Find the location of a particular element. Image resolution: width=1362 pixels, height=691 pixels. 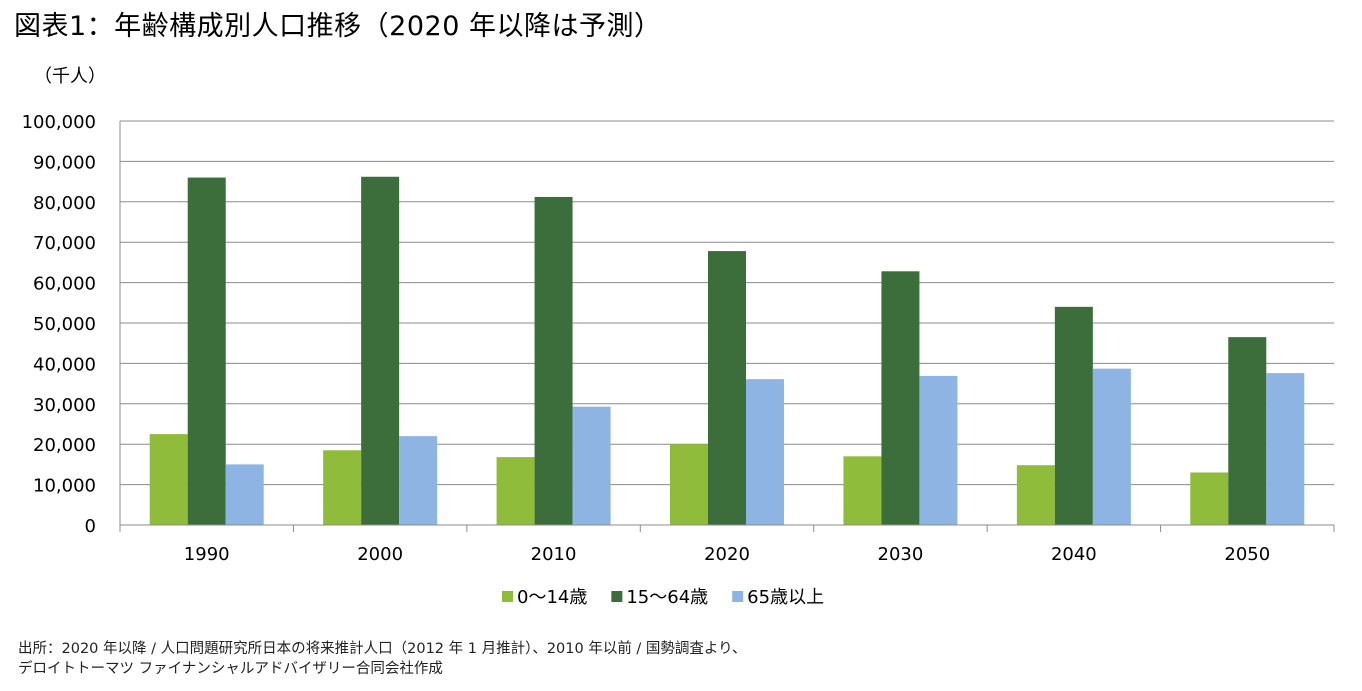

y-tick-label: 20,000 is located at coordinates (64, 445).